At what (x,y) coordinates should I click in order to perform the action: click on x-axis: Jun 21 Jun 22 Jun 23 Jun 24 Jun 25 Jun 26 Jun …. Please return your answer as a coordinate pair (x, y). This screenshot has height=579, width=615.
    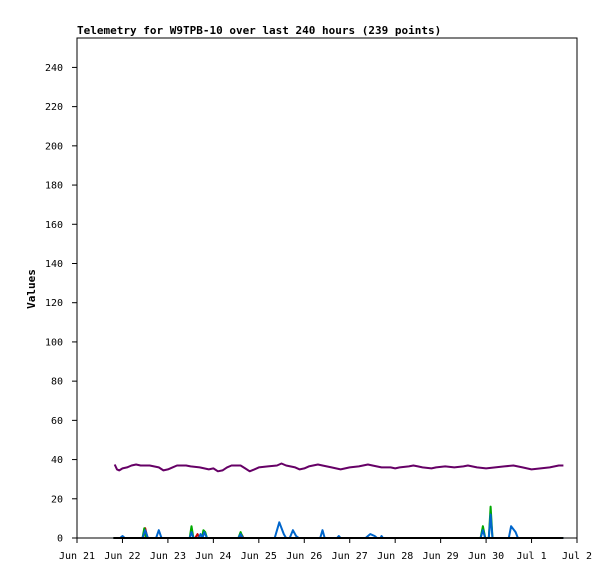
    Looking at the image, I should click on (325, 550).